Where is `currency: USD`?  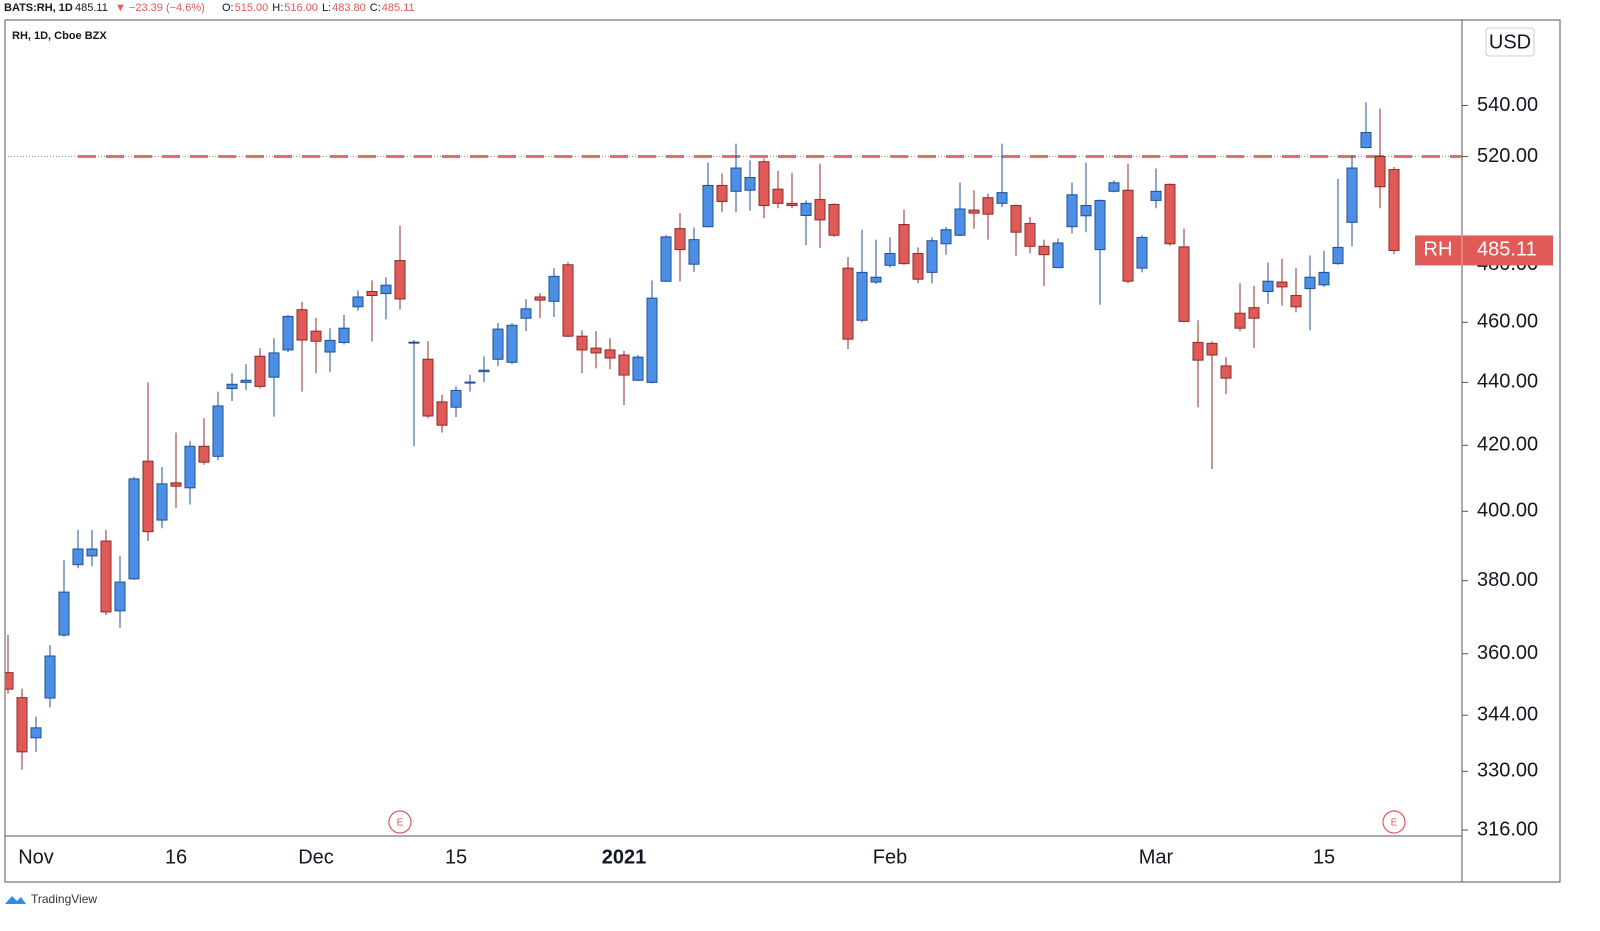 currency: USD is located at coordinates (1510, 42).